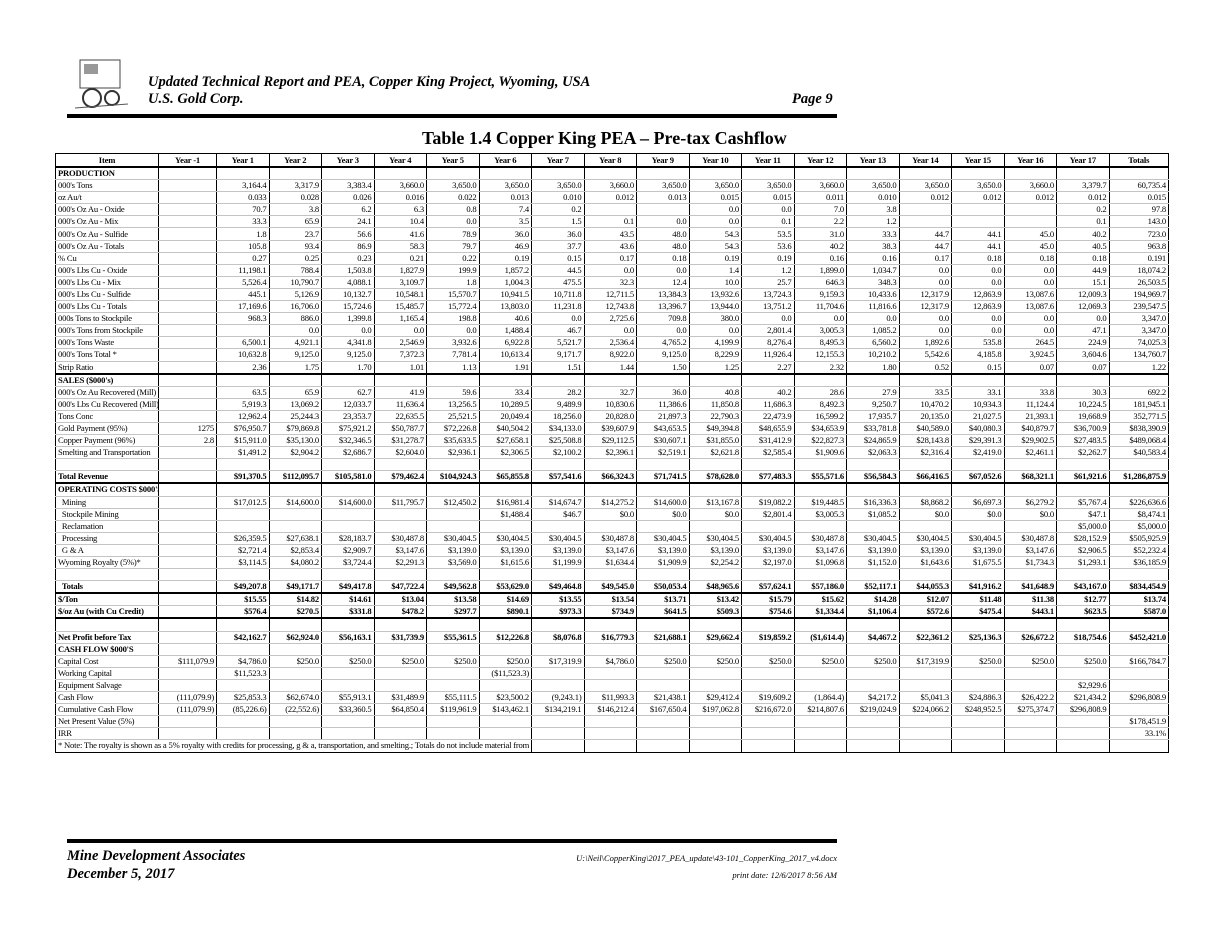 The width and height of the screenshot is (1210, 933). Describe the element at coordinates (1083, 222) in the screenshot. I see `table-cell: 0.1` at that location.